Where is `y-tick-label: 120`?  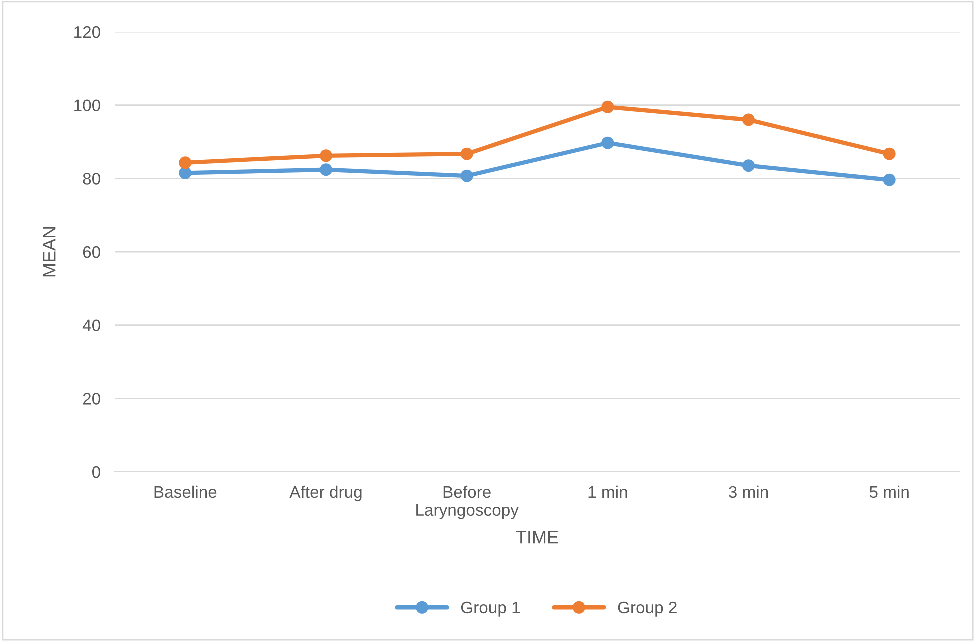 y-tick-label: 120 is located at coordinates (87, 32).